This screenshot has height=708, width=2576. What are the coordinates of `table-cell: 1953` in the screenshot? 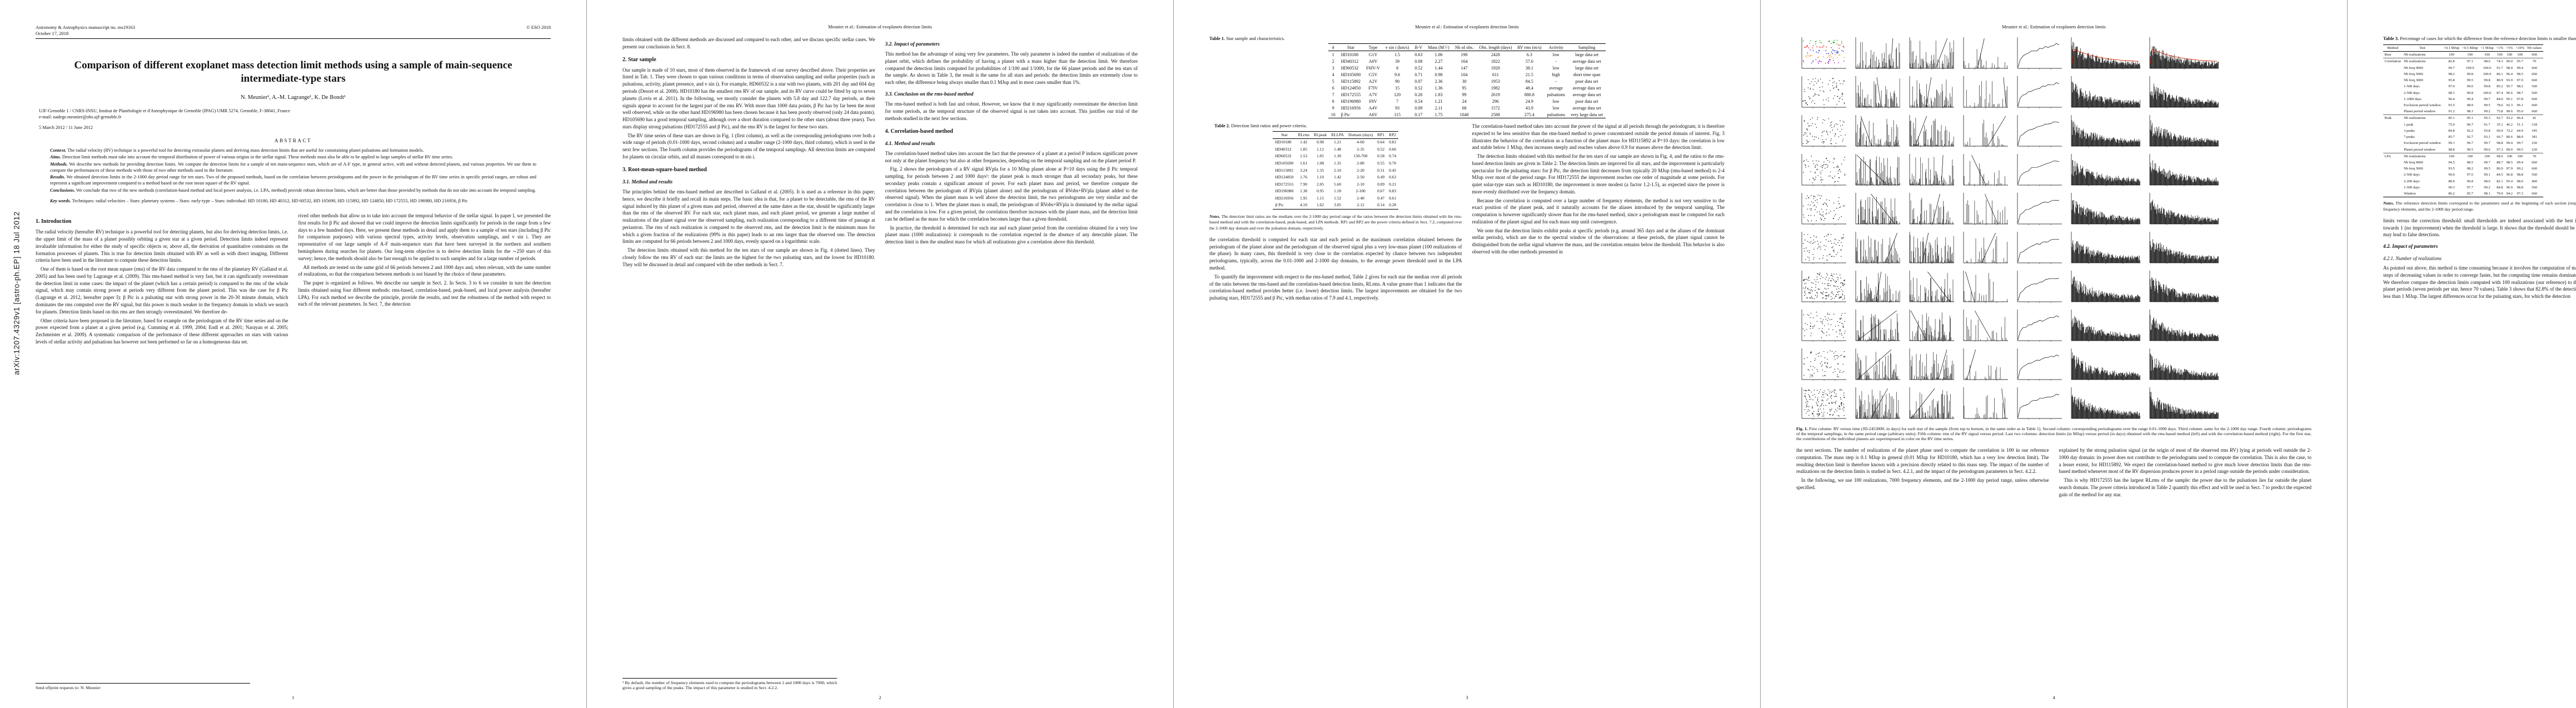 It's located at (1495, 81).